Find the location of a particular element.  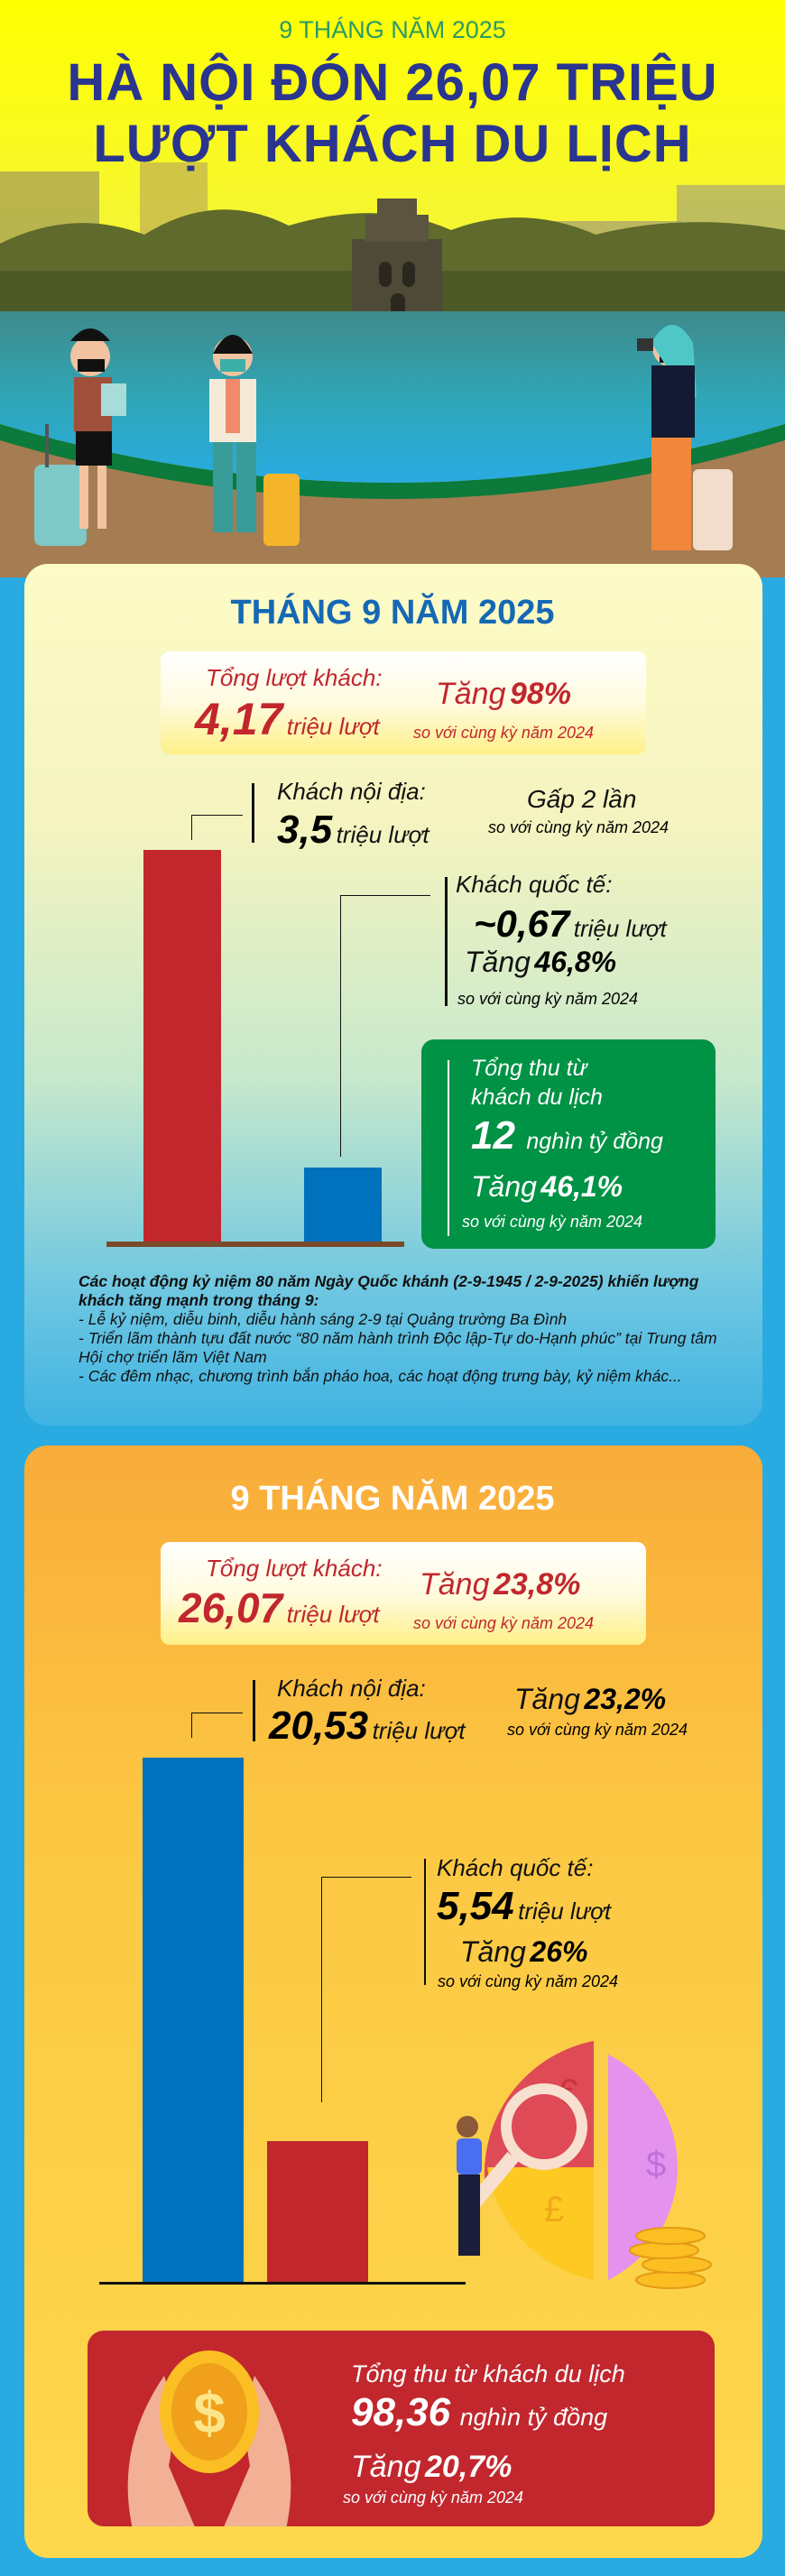

intl-value-line: 5,54 triệu lượt is located at coordinates (524, 1907).